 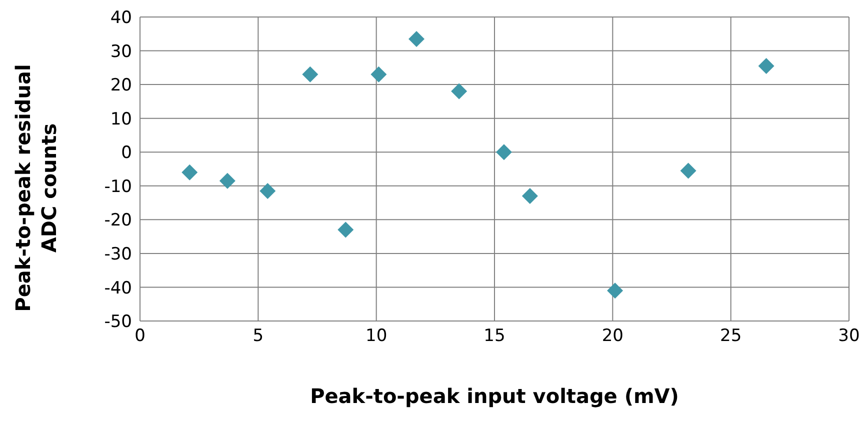 I want to click on y-tick-label: 10, so click(x=121, y=119).